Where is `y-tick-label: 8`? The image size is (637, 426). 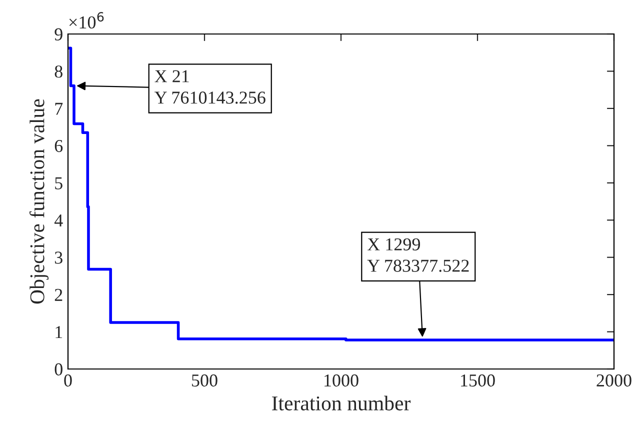
y-tick-label: 8 is located at coordinates (58, 71).